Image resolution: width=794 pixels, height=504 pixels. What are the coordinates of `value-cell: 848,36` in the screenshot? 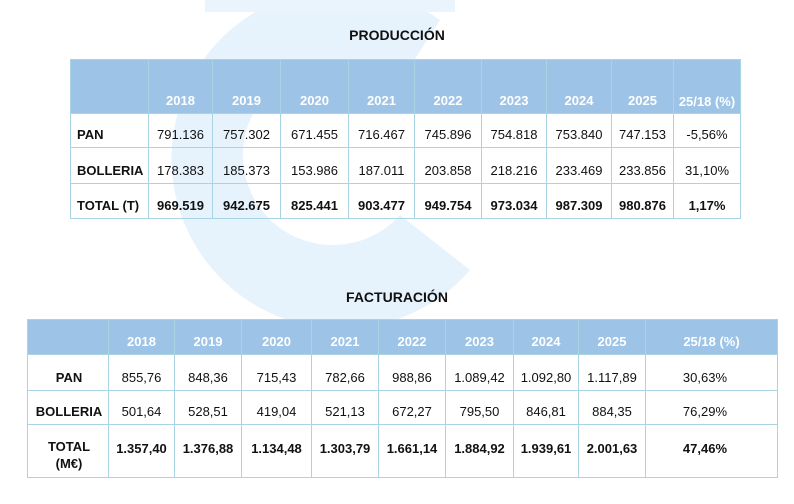 It's located at (208, 372).